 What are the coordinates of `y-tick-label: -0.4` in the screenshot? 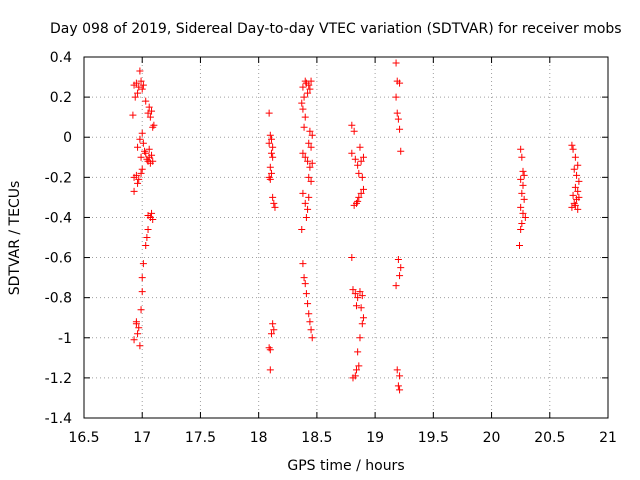 It's located at (58, 218).